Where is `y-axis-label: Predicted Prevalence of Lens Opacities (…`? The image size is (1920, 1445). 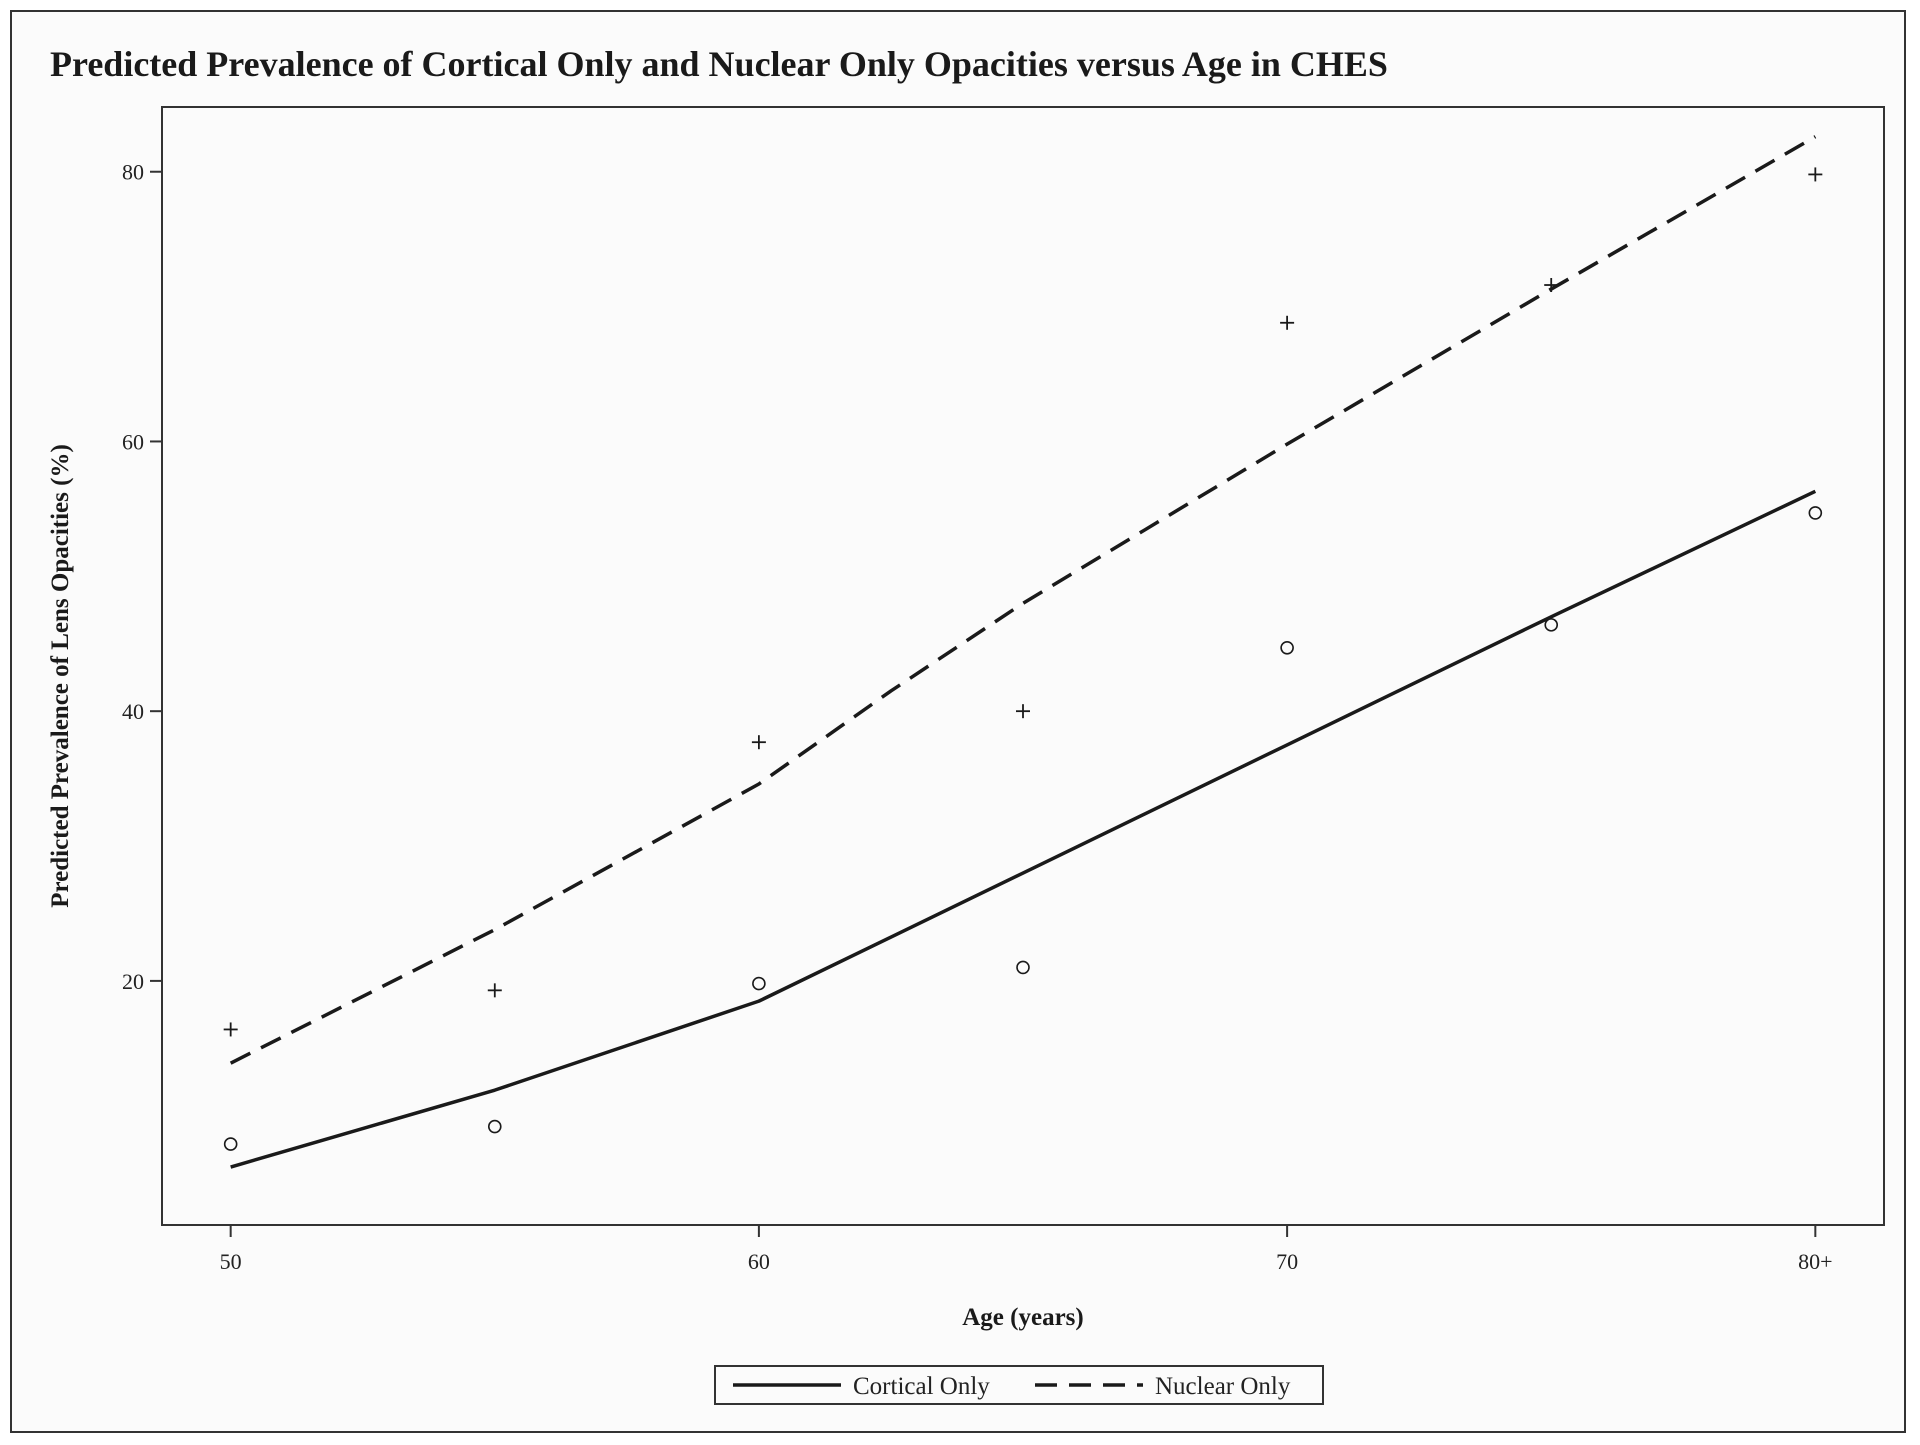
y-axis-label: Predicted Prevalence of Lens Opacities (… is located at coordinates (60, 676).